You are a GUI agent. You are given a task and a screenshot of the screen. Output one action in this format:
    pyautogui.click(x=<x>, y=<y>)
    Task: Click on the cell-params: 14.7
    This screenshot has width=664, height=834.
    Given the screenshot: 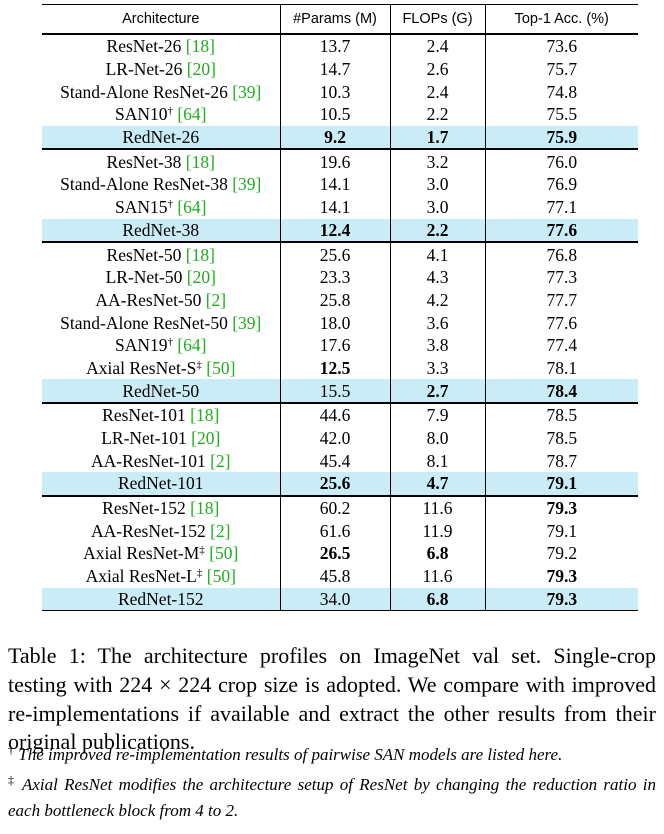 What is the action you would take?
    pyautogui.click(x=335, y=69)
    